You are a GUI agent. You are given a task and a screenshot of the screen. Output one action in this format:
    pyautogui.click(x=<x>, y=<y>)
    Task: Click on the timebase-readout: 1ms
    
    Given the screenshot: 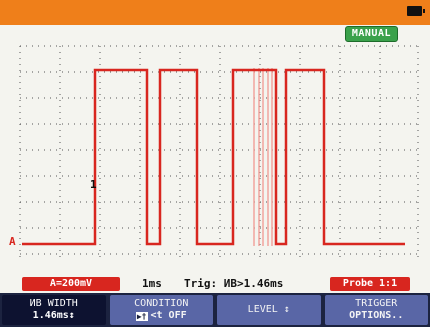 What is the action you would take?
    pyautogui.click(x=152, y=283)
    